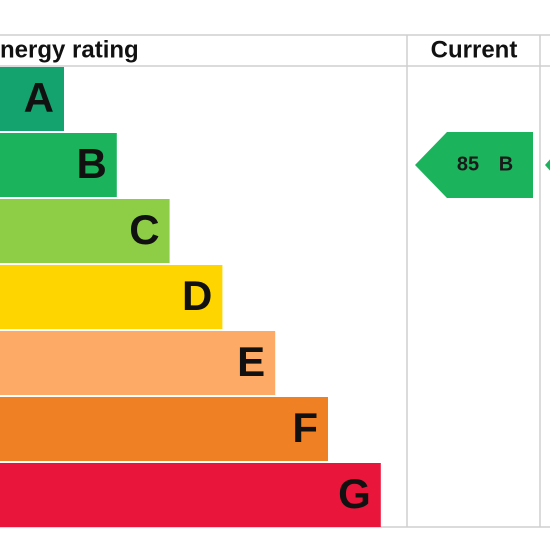  What do you see at coordinates (39, 97) in the screenshot?
I see `band-letter: A` at bounding box center [39, 97].